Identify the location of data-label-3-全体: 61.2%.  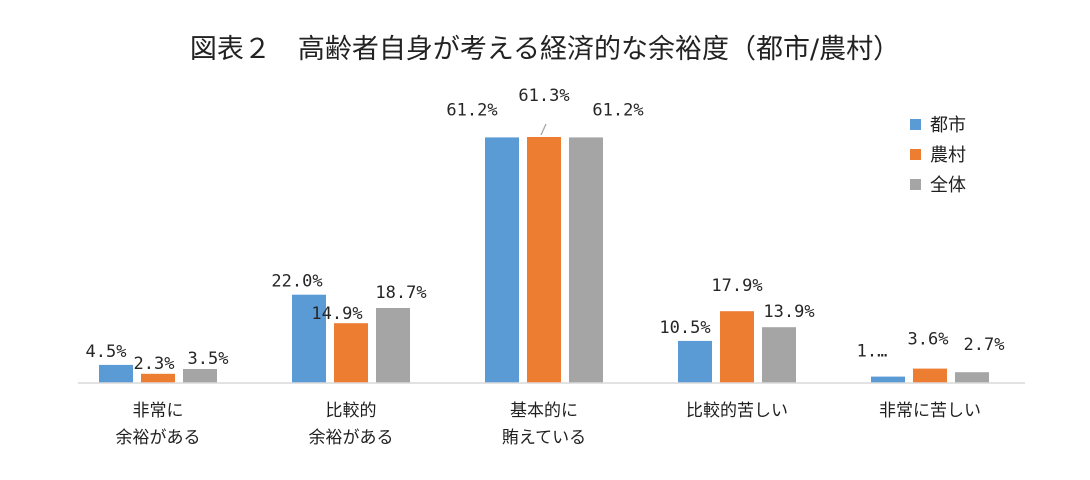
(617, 110).